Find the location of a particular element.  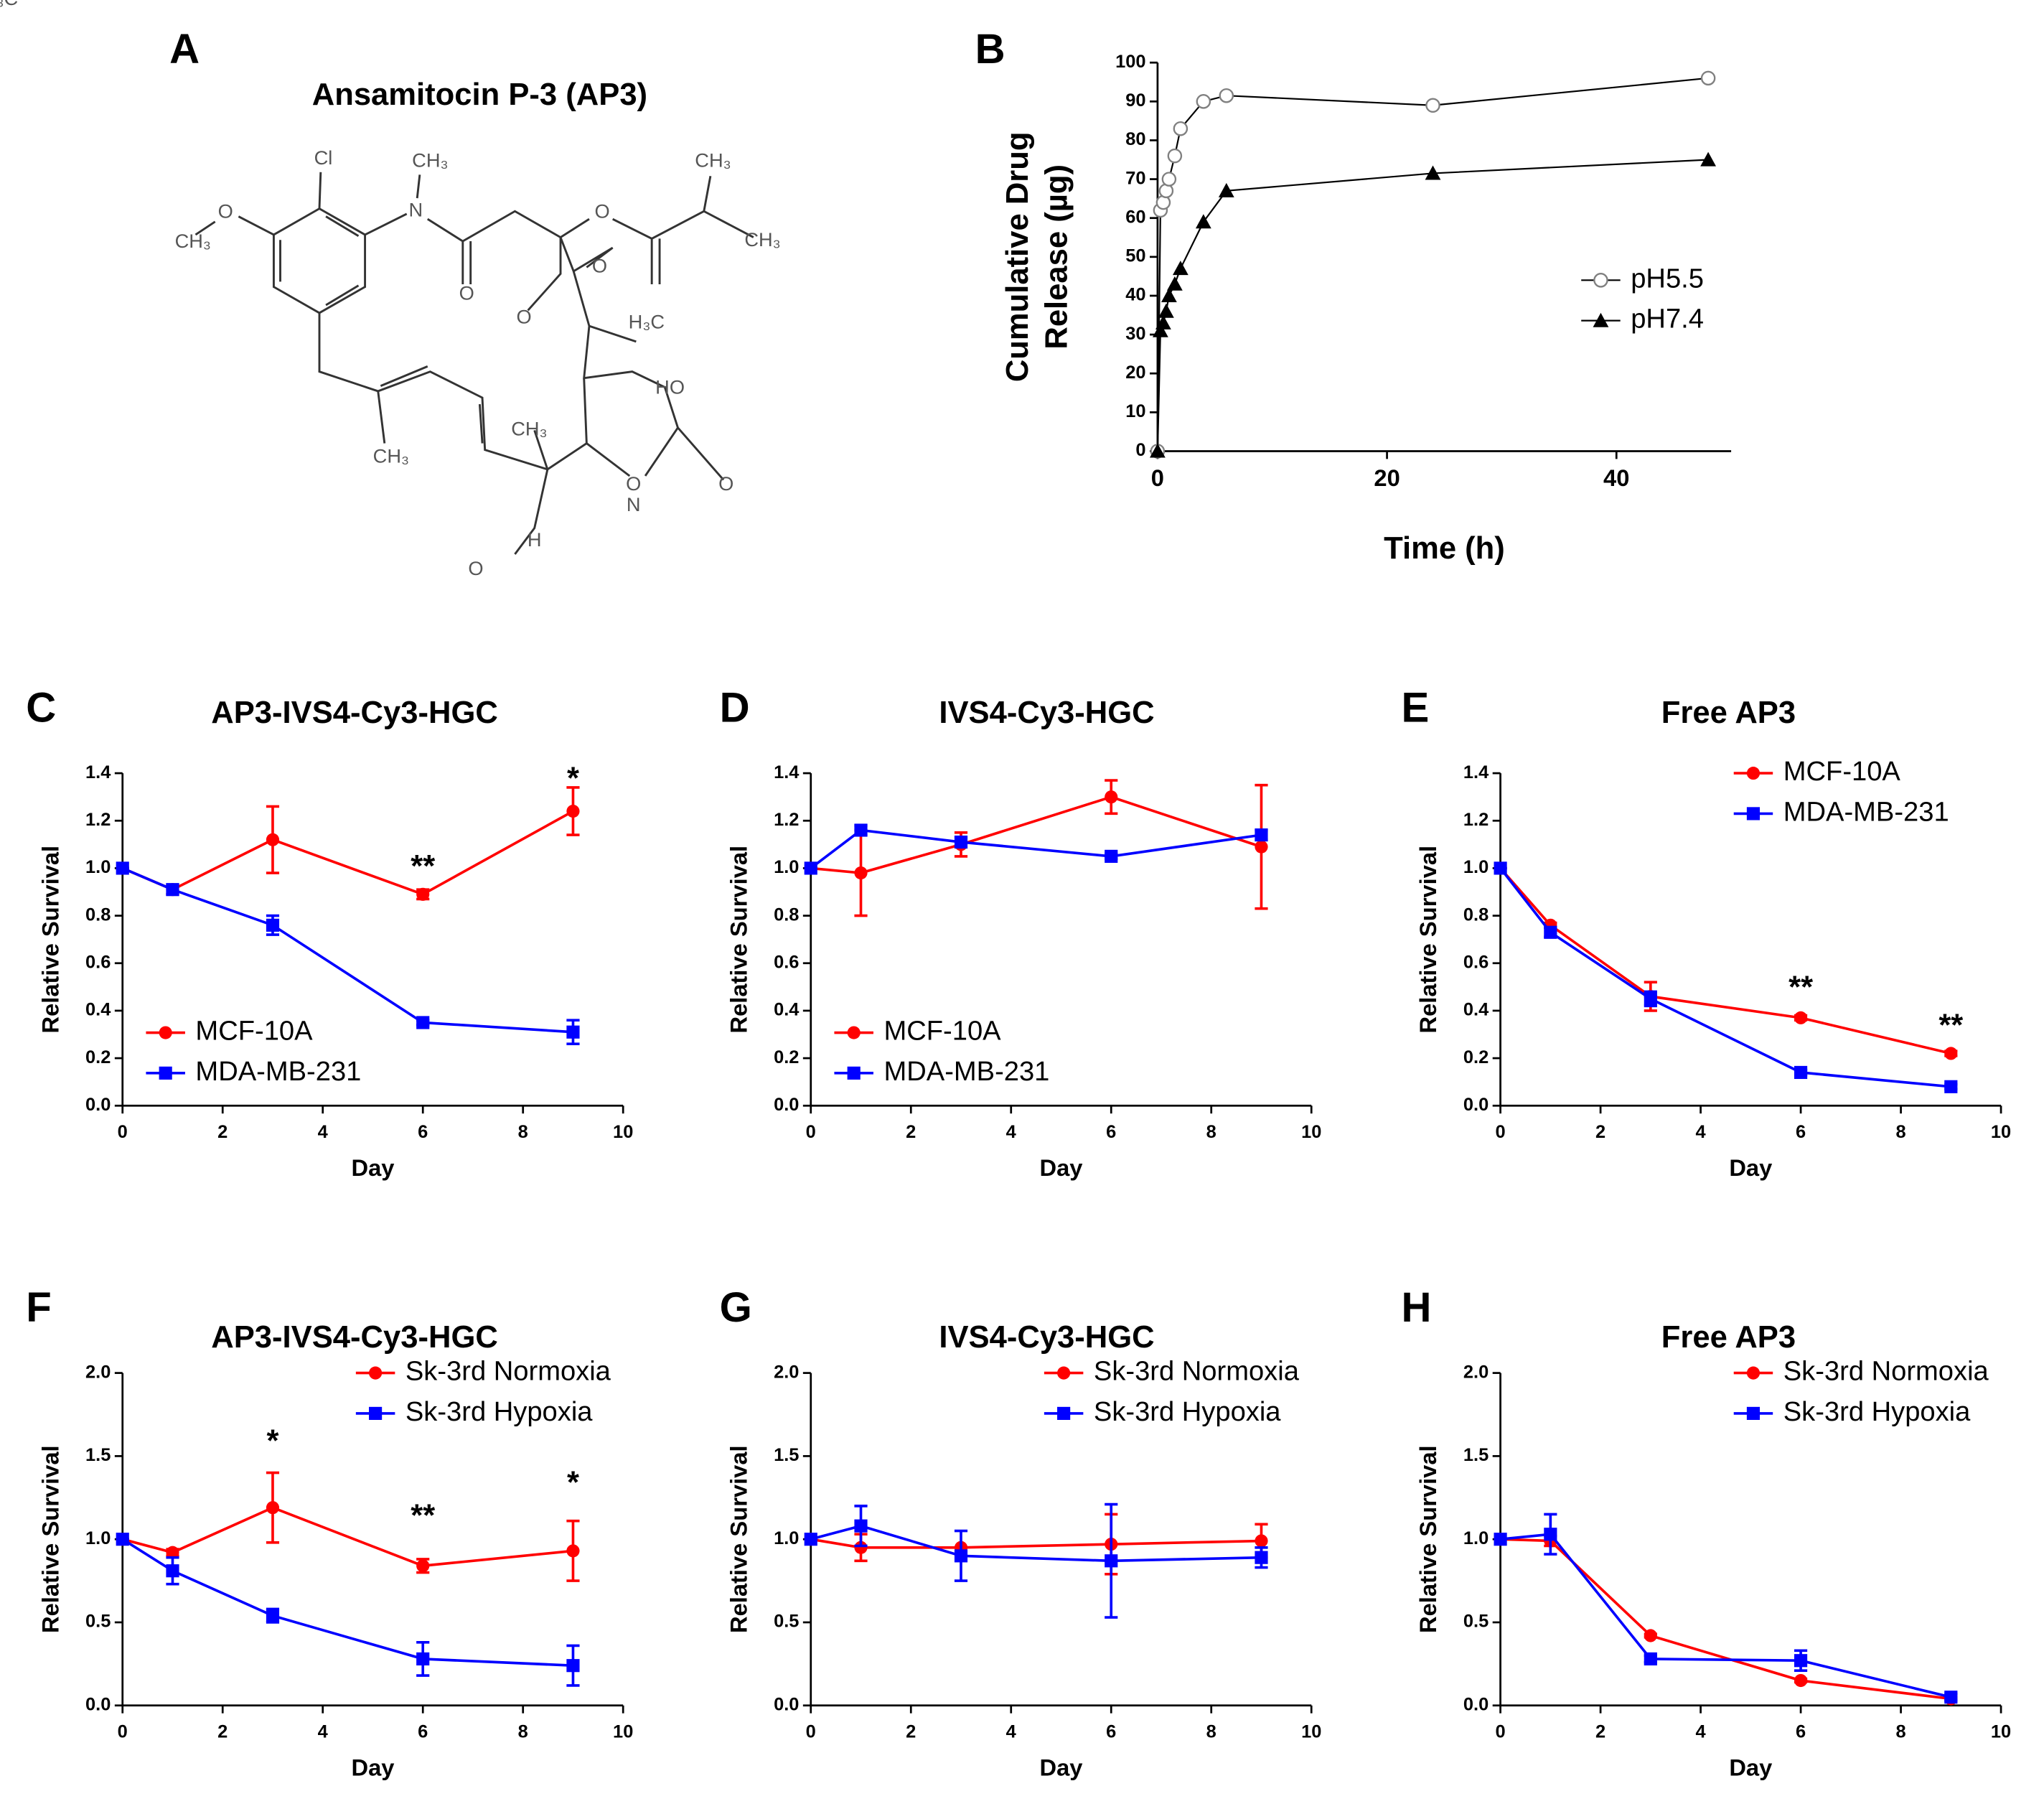

y-tick-label: 0.6 is located at coordinates (1476, 962).